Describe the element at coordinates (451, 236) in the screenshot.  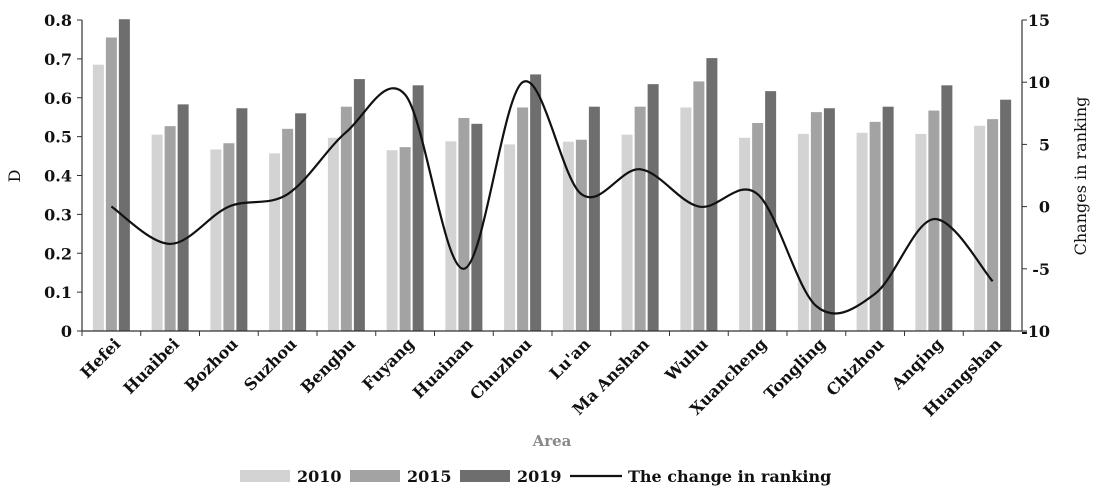
I see `bar-2010-huainan` at that location.